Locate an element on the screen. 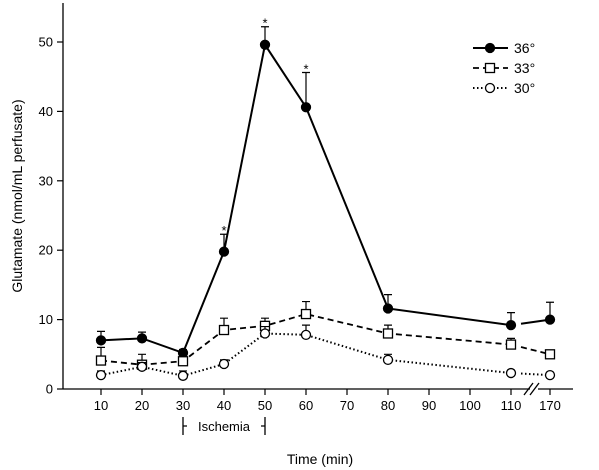 The image size is (599, 470). legend-item-30: 30° is located at coordinates (504, 88).